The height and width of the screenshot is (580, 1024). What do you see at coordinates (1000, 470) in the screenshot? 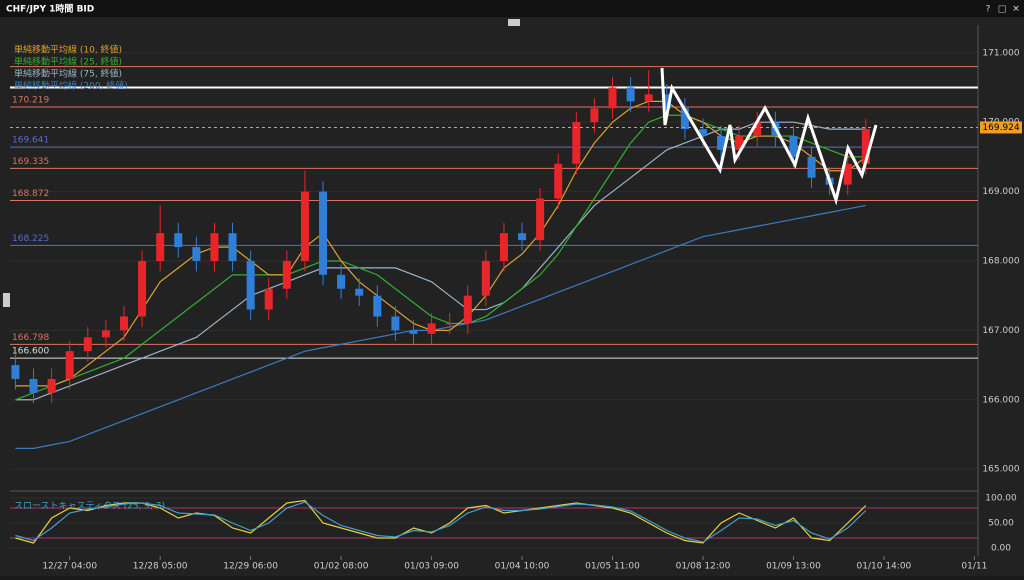
I see `y-tick-label: 165.000` at bounding box center [1000, 470].